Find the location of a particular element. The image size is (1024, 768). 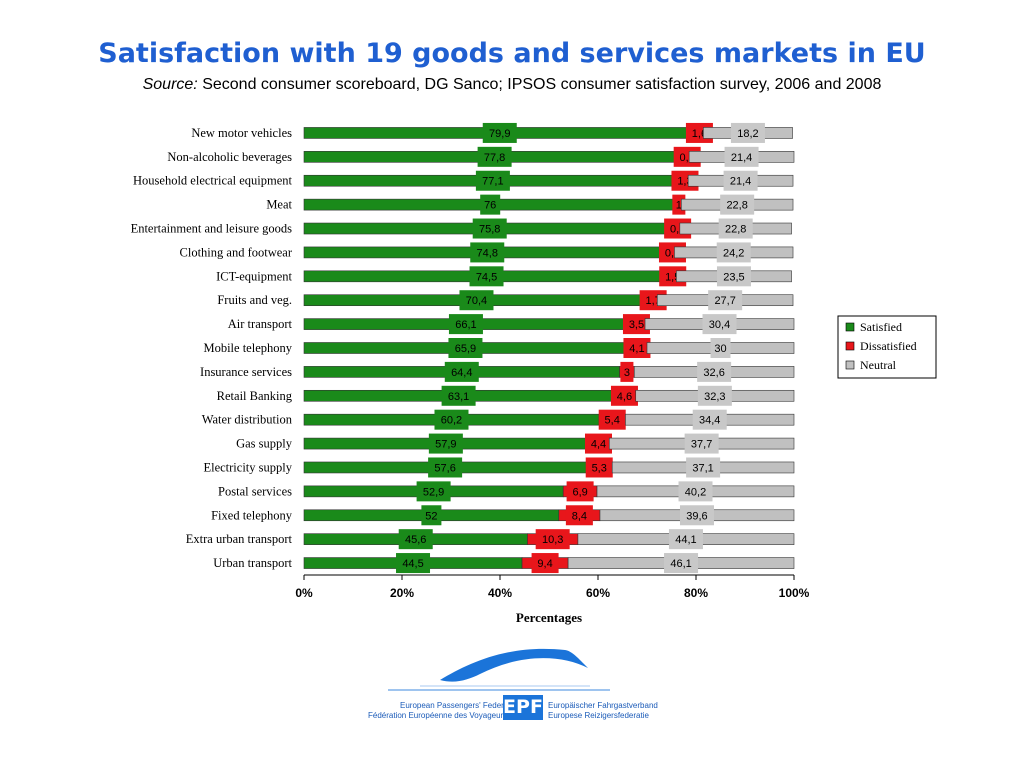

x-tick-label: 100% is located at coordinates (794, 593).